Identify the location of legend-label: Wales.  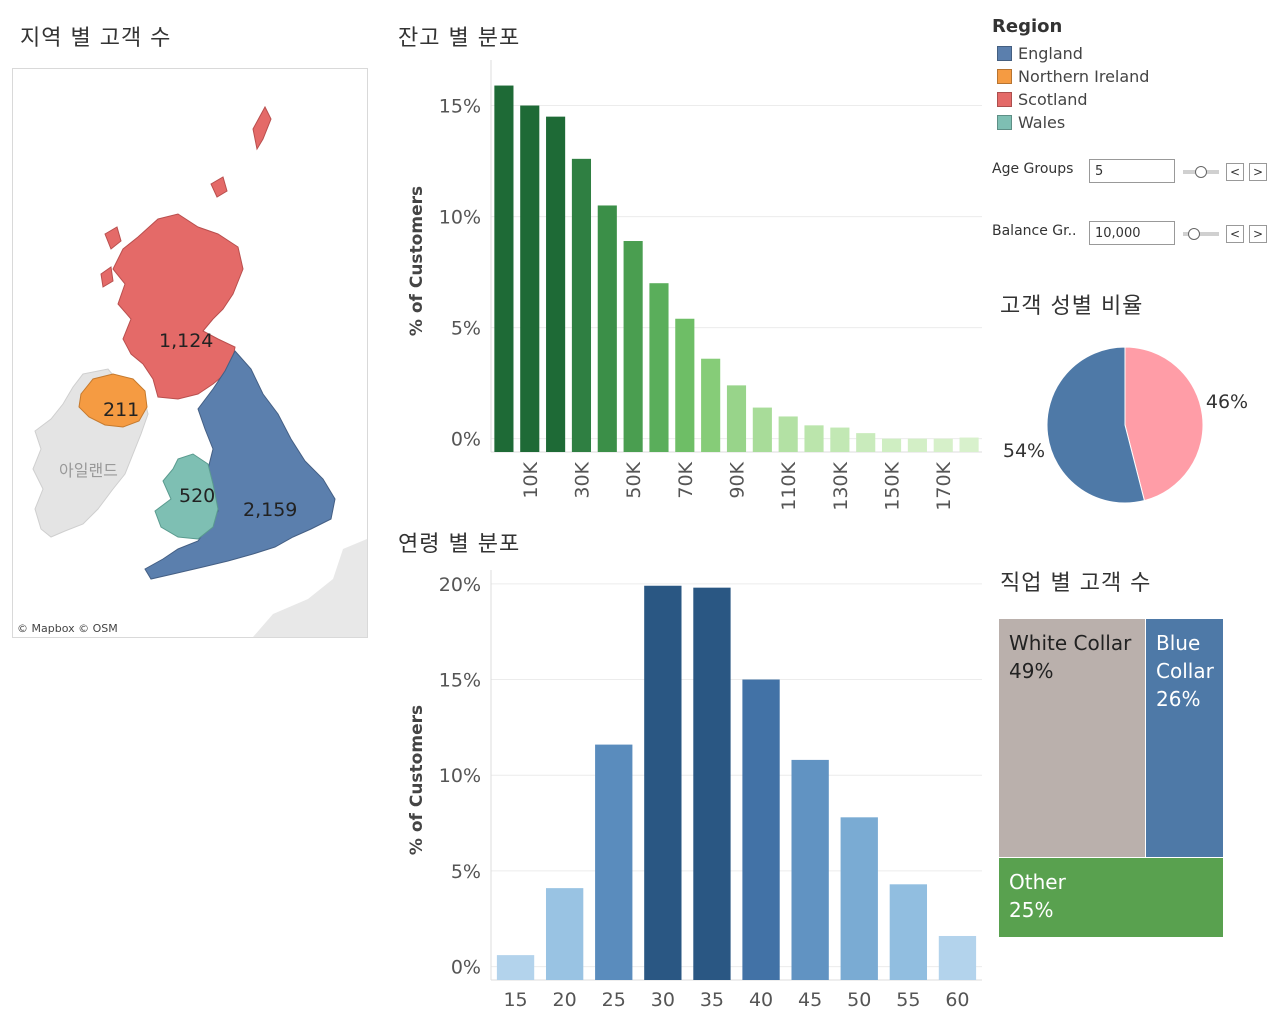
(1042, 122).